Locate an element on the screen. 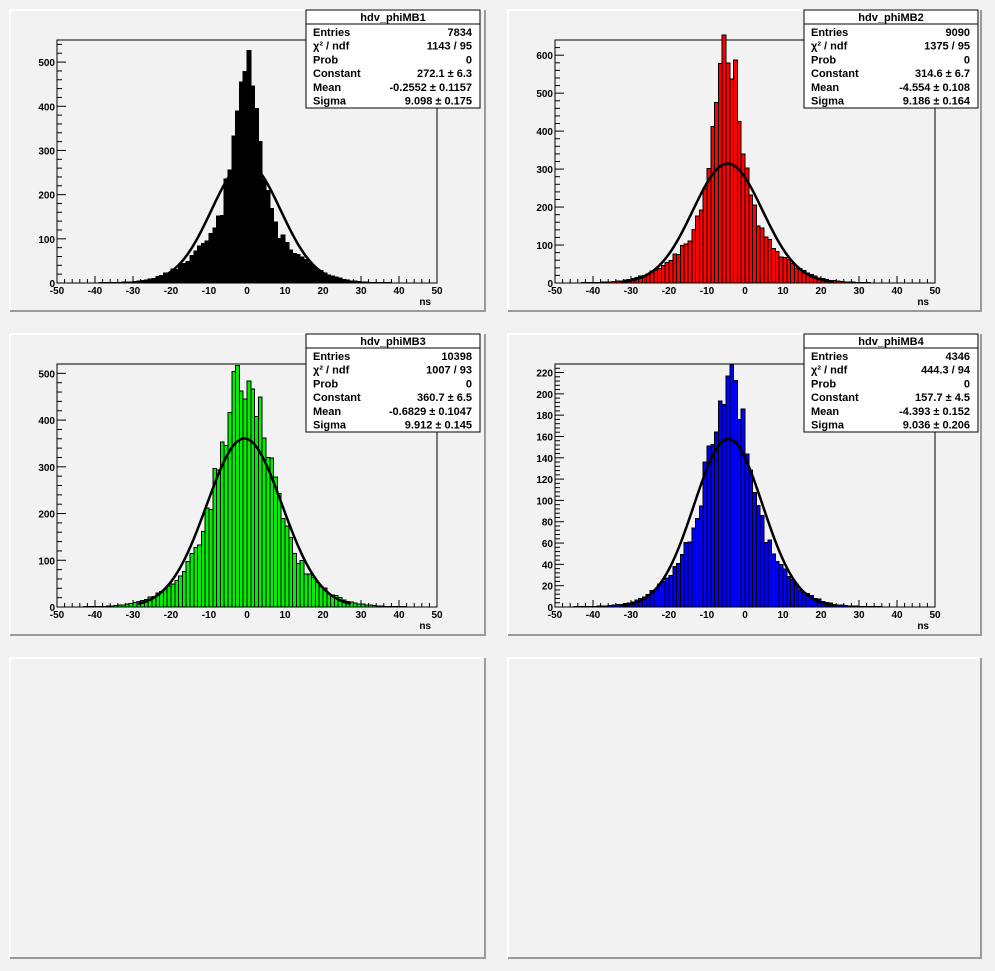 This screenshot has height=971, width=995. pad-background is located at coordinates (744, 808).